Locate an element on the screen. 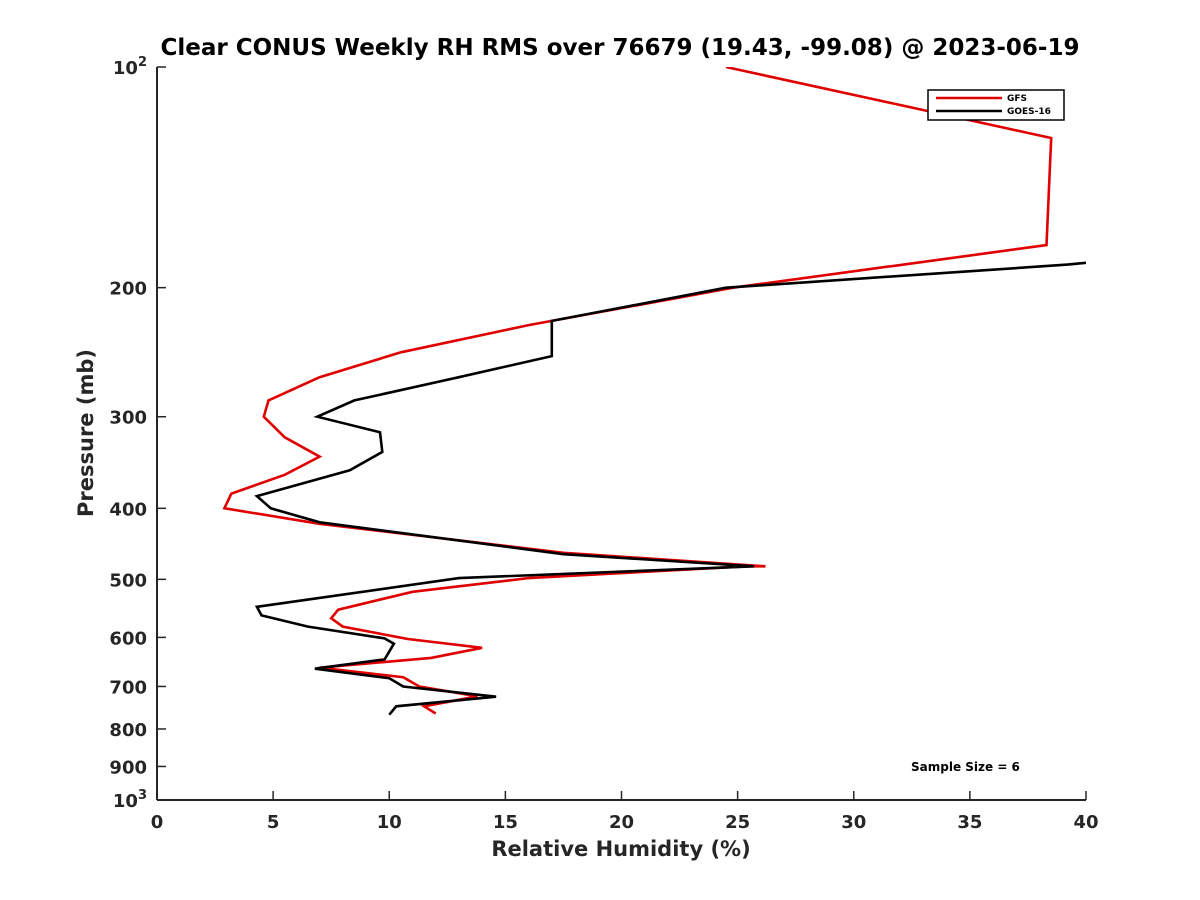 This screenshot has width=1200, height=900. y-tick-label: 800 is located at coordinates (128, 730).